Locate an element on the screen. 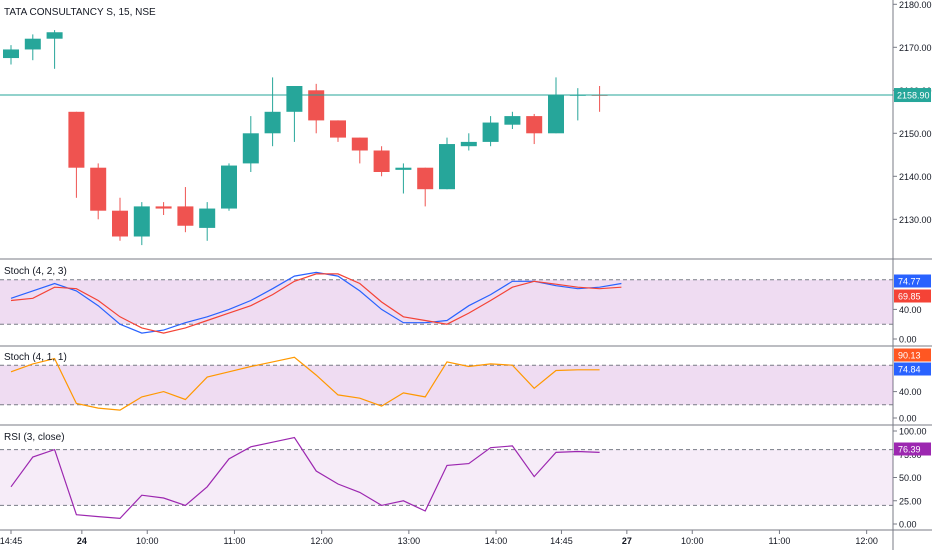  stoch-k-value-badge-bg is located at coordinates (912, 281).